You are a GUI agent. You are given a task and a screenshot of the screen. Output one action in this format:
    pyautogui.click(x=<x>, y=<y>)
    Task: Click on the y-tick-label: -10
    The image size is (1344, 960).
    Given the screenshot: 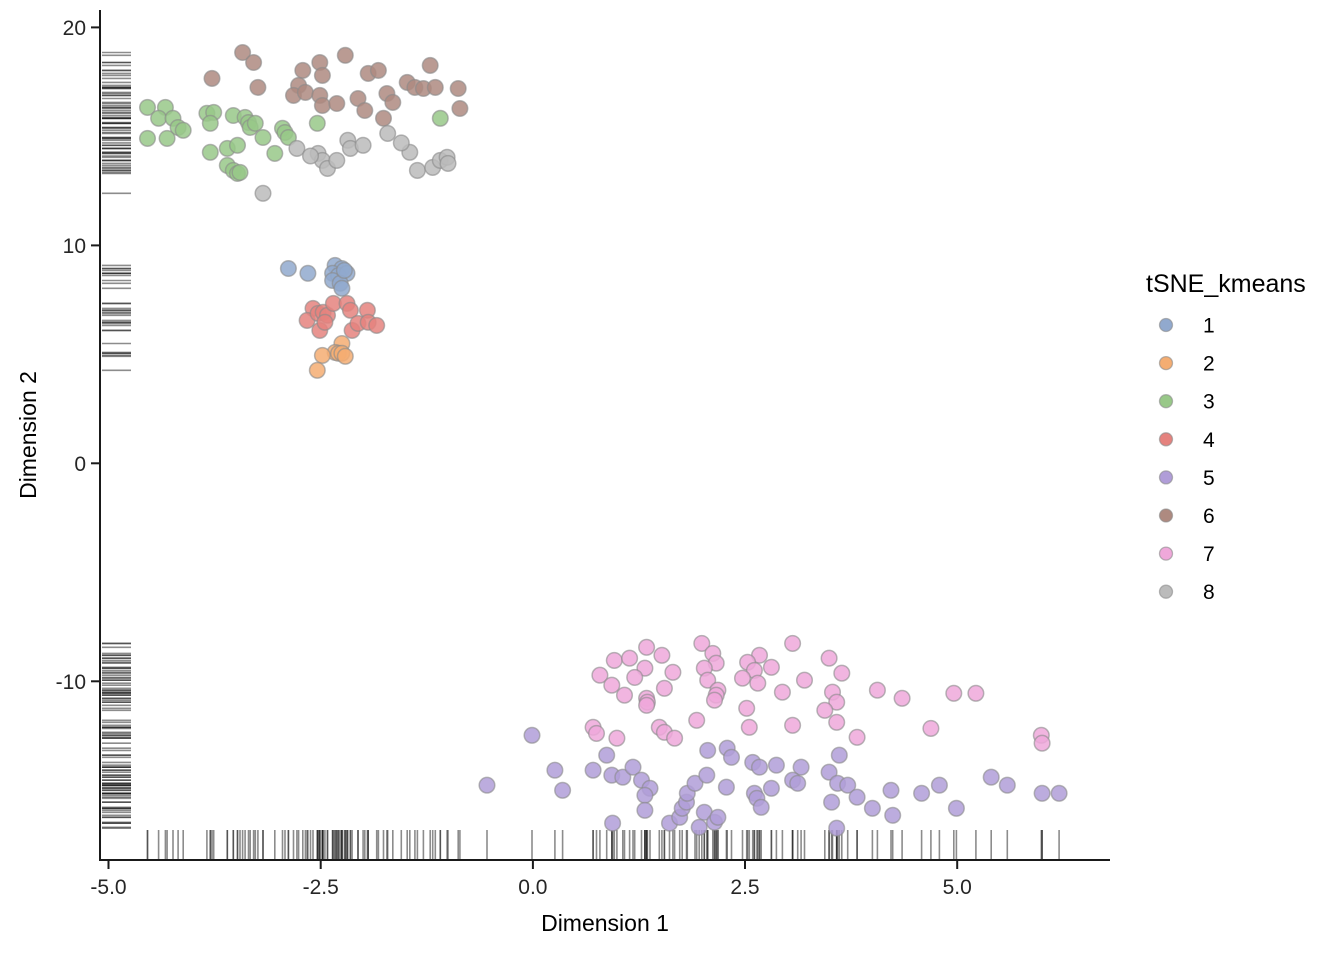 What is the action you would take?
    pyautogui.click(x=71, y=682)
    